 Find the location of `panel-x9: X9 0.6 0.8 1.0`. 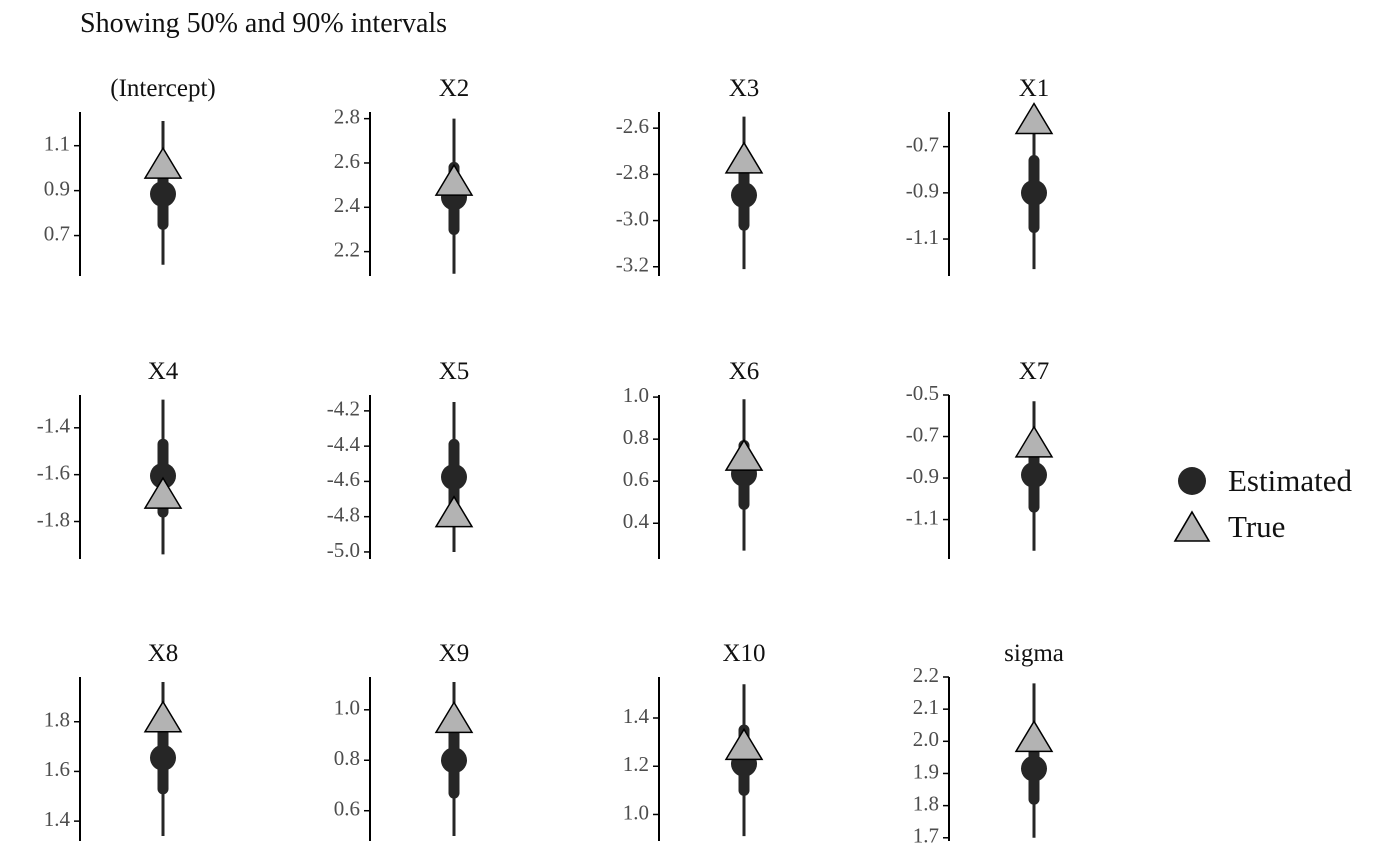

panel-x9: X9 0.6 0.8 1.0 is located at coordinates (404, 740).